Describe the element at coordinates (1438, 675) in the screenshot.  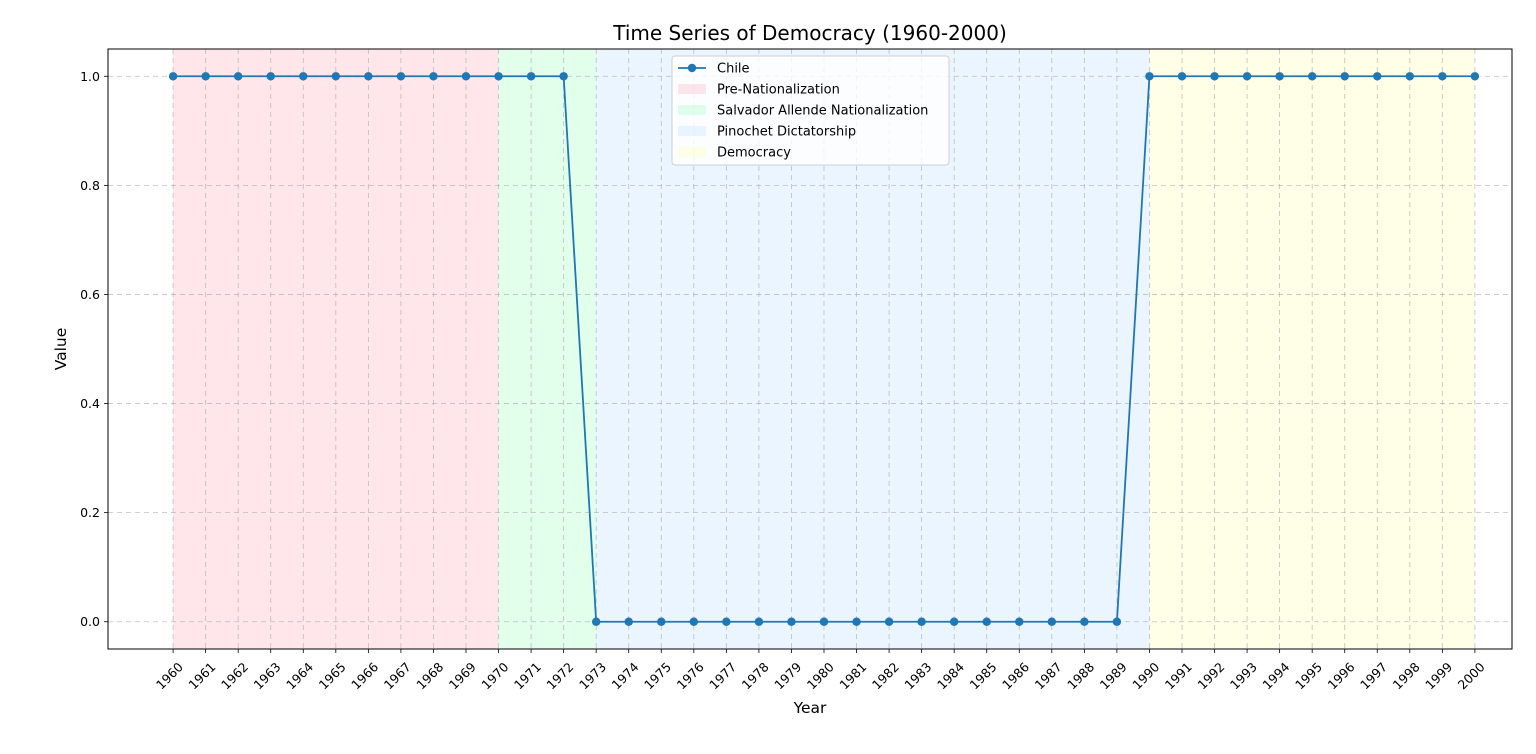
I see `x-tick-label: 1999` at that location.